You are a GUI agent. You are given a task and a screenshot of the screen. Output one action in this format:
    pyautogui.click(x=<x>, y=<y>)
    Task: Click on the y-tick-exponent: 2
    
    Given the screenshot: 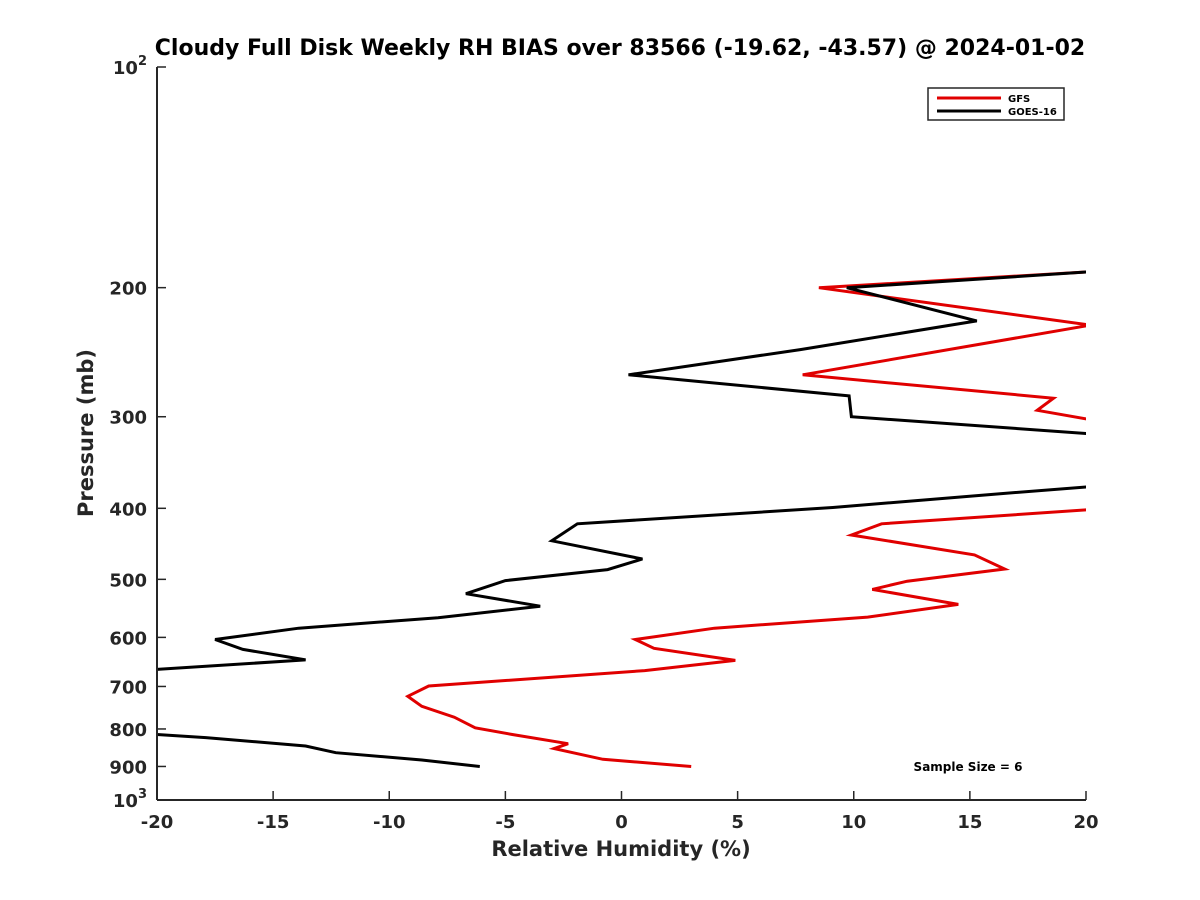 What is the action you would take?
    pyautogui.click(x=142, y=61)
    